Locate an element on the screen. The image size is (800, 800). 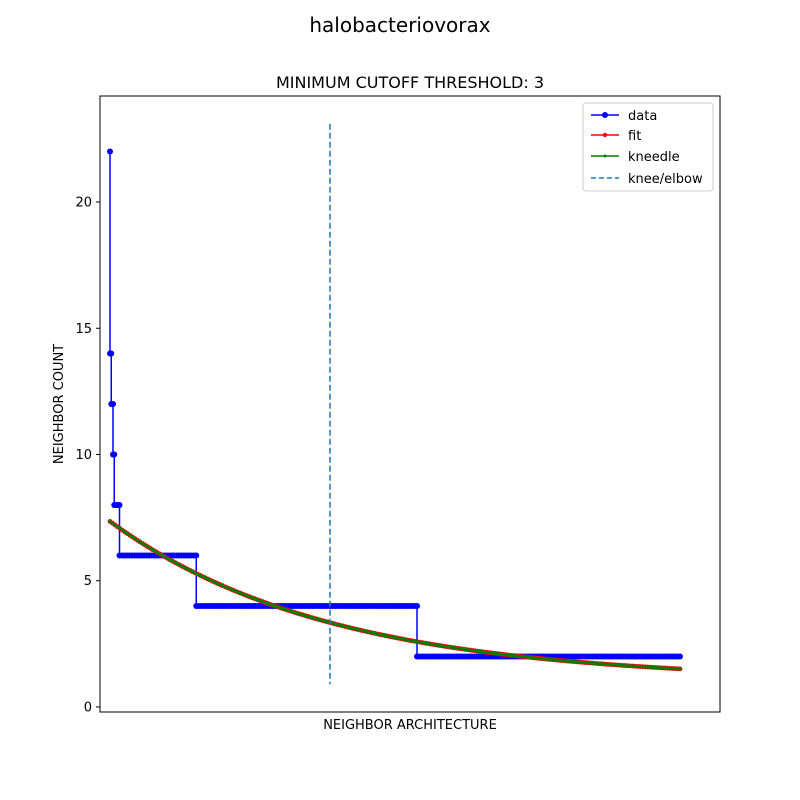
y-tick-label: 0 is located at coordinates (88, 707).